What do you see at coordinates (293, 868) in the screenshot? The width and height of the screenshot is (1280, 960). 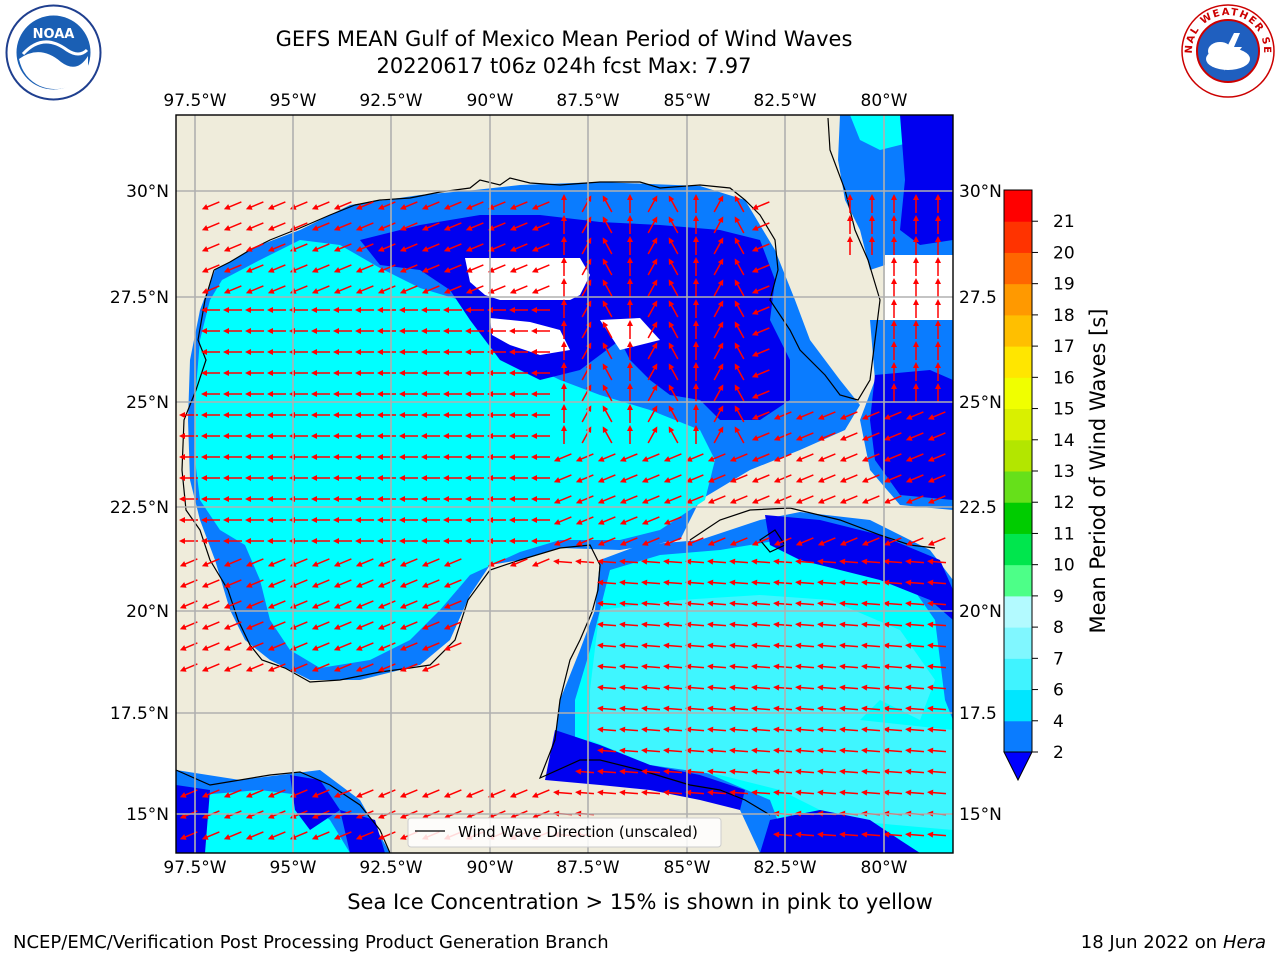 I see `lon-tick-label-bottom: 95°W` at bounding box center [293, 868].